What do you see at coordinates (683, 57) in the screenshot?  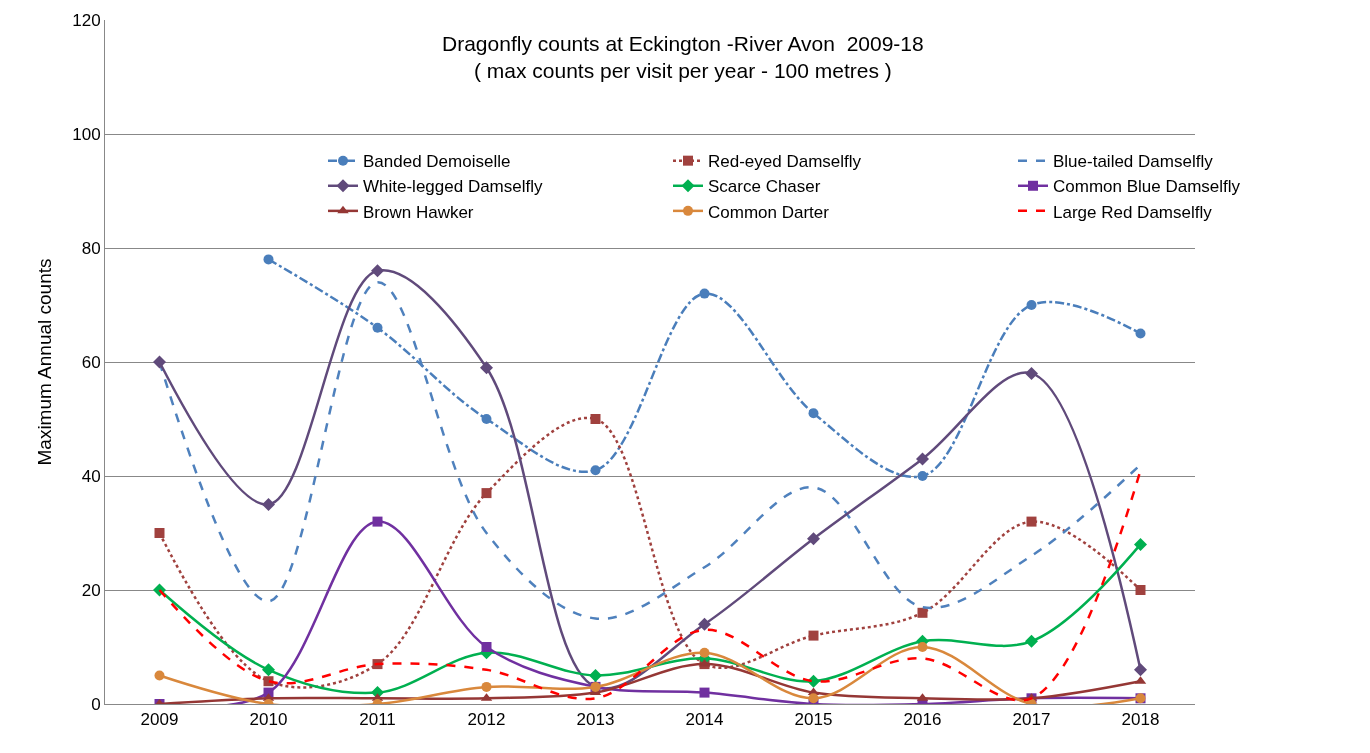 I see `text: Dragonfly counts at Eckington -River Avon 2009-18 ( max counts per visit per year - 100 metres )` at bounding box center [683, 57].